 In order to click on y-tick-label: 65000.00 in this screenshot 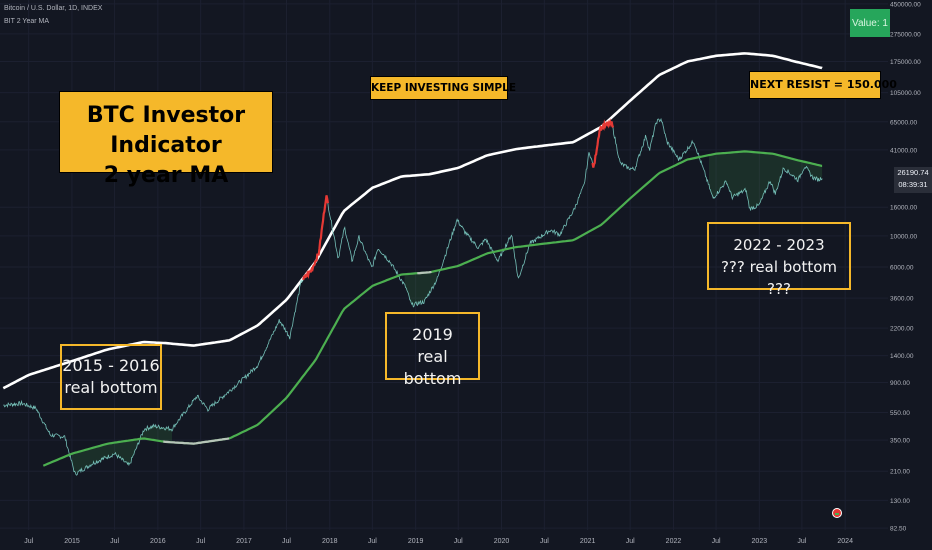, I will do `click(903, 122)`.